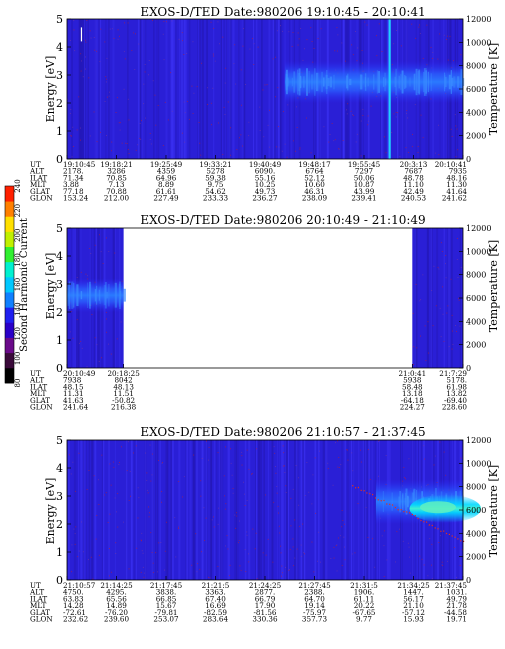 The width and height of the screenshot is (505, 649). What do you see at coordinates (493, 89) in the screenshot?
I see `panel-1-y2label: Temperature [K]` at bounding box center [493, 89].